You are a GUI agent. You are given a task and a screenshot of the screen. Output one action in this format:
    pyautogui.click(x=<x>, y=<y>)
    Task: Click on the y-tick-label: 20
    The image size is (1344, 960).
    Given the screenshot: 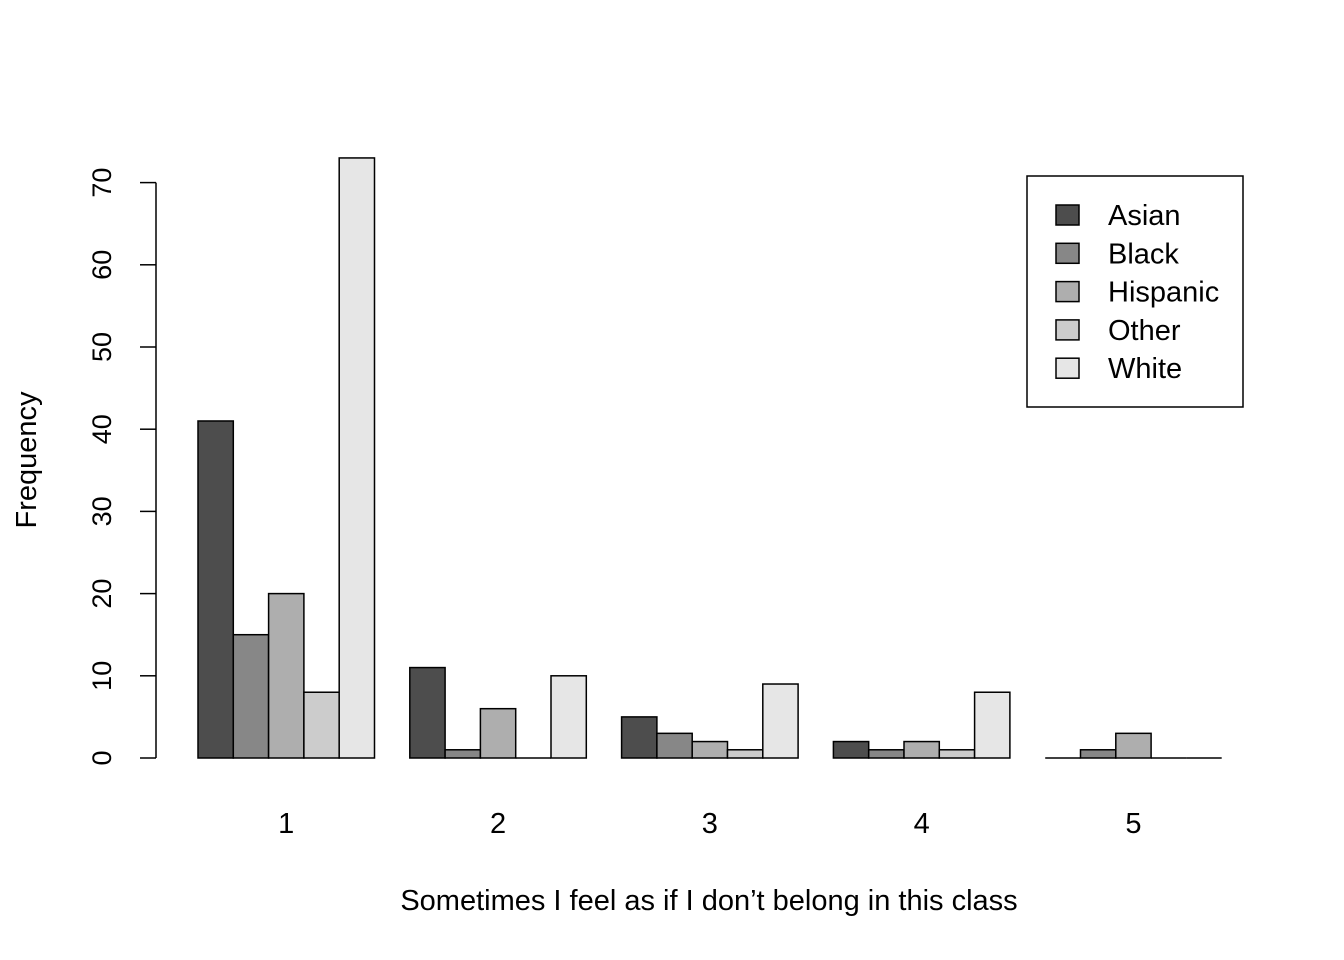 What is the action you would take?
    pyautogui.click(x=102, y=594)
    